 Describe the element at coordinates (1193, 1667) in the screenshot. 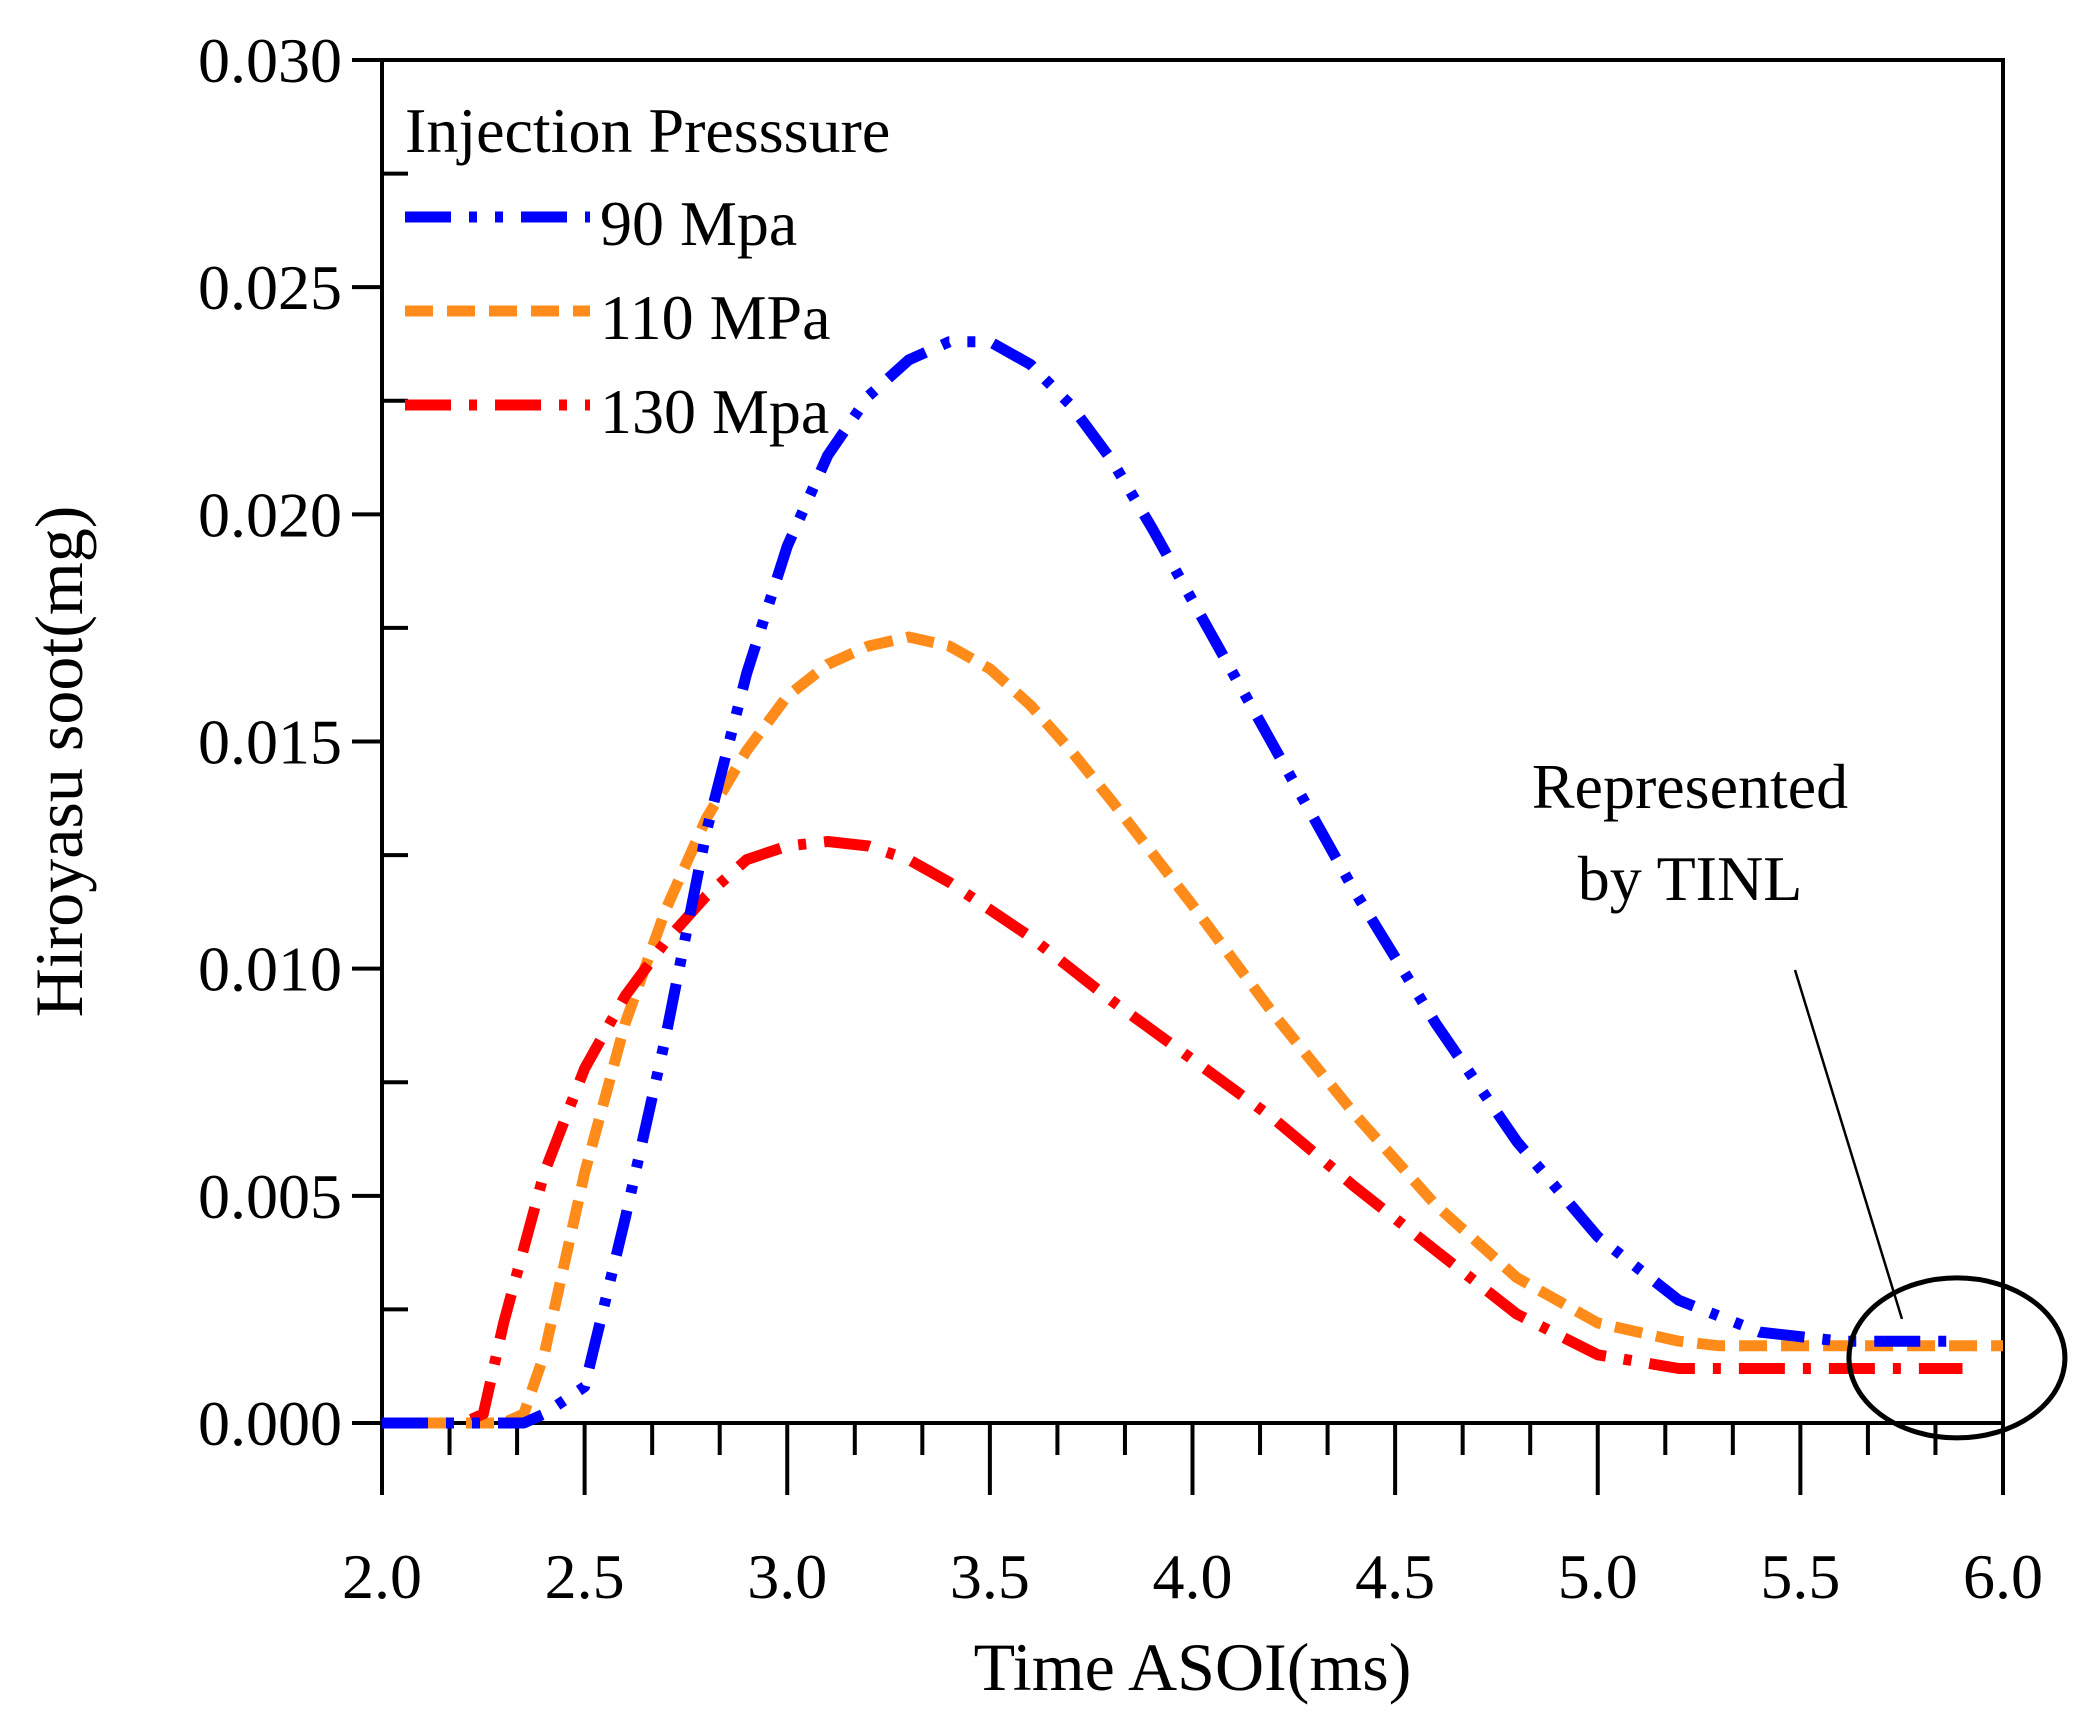

I see `x-axis-title: Time ASOI(ms)` at that location.